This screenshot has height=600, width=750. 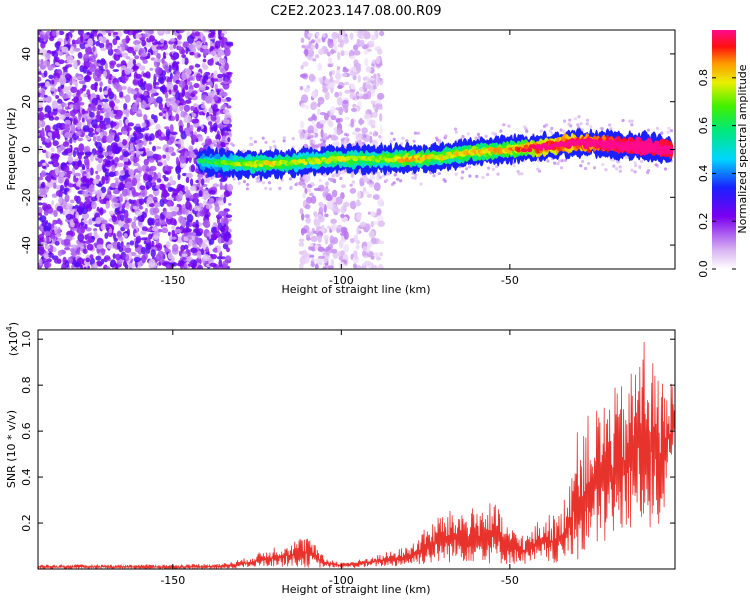 I want to click on y-tick-label: -20, so click(x=26, y=197).